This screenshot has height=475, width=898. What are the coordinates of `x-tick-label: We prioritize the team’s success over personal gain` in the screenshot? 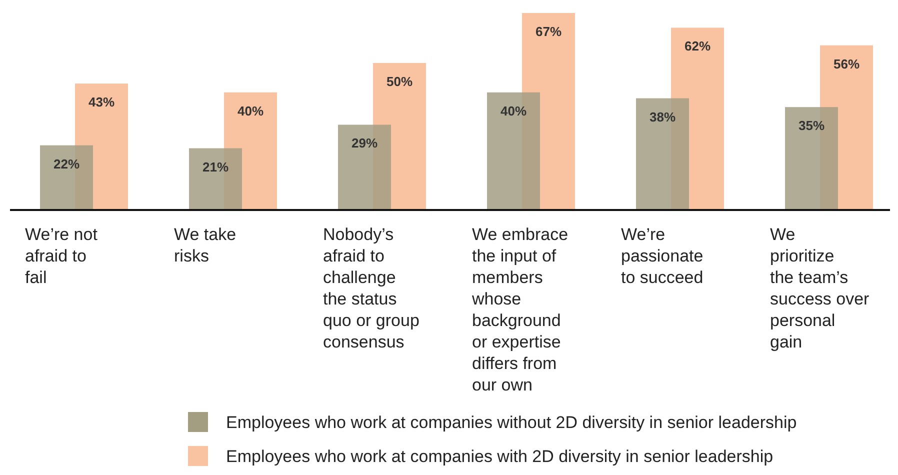 It's located at (820, 288).